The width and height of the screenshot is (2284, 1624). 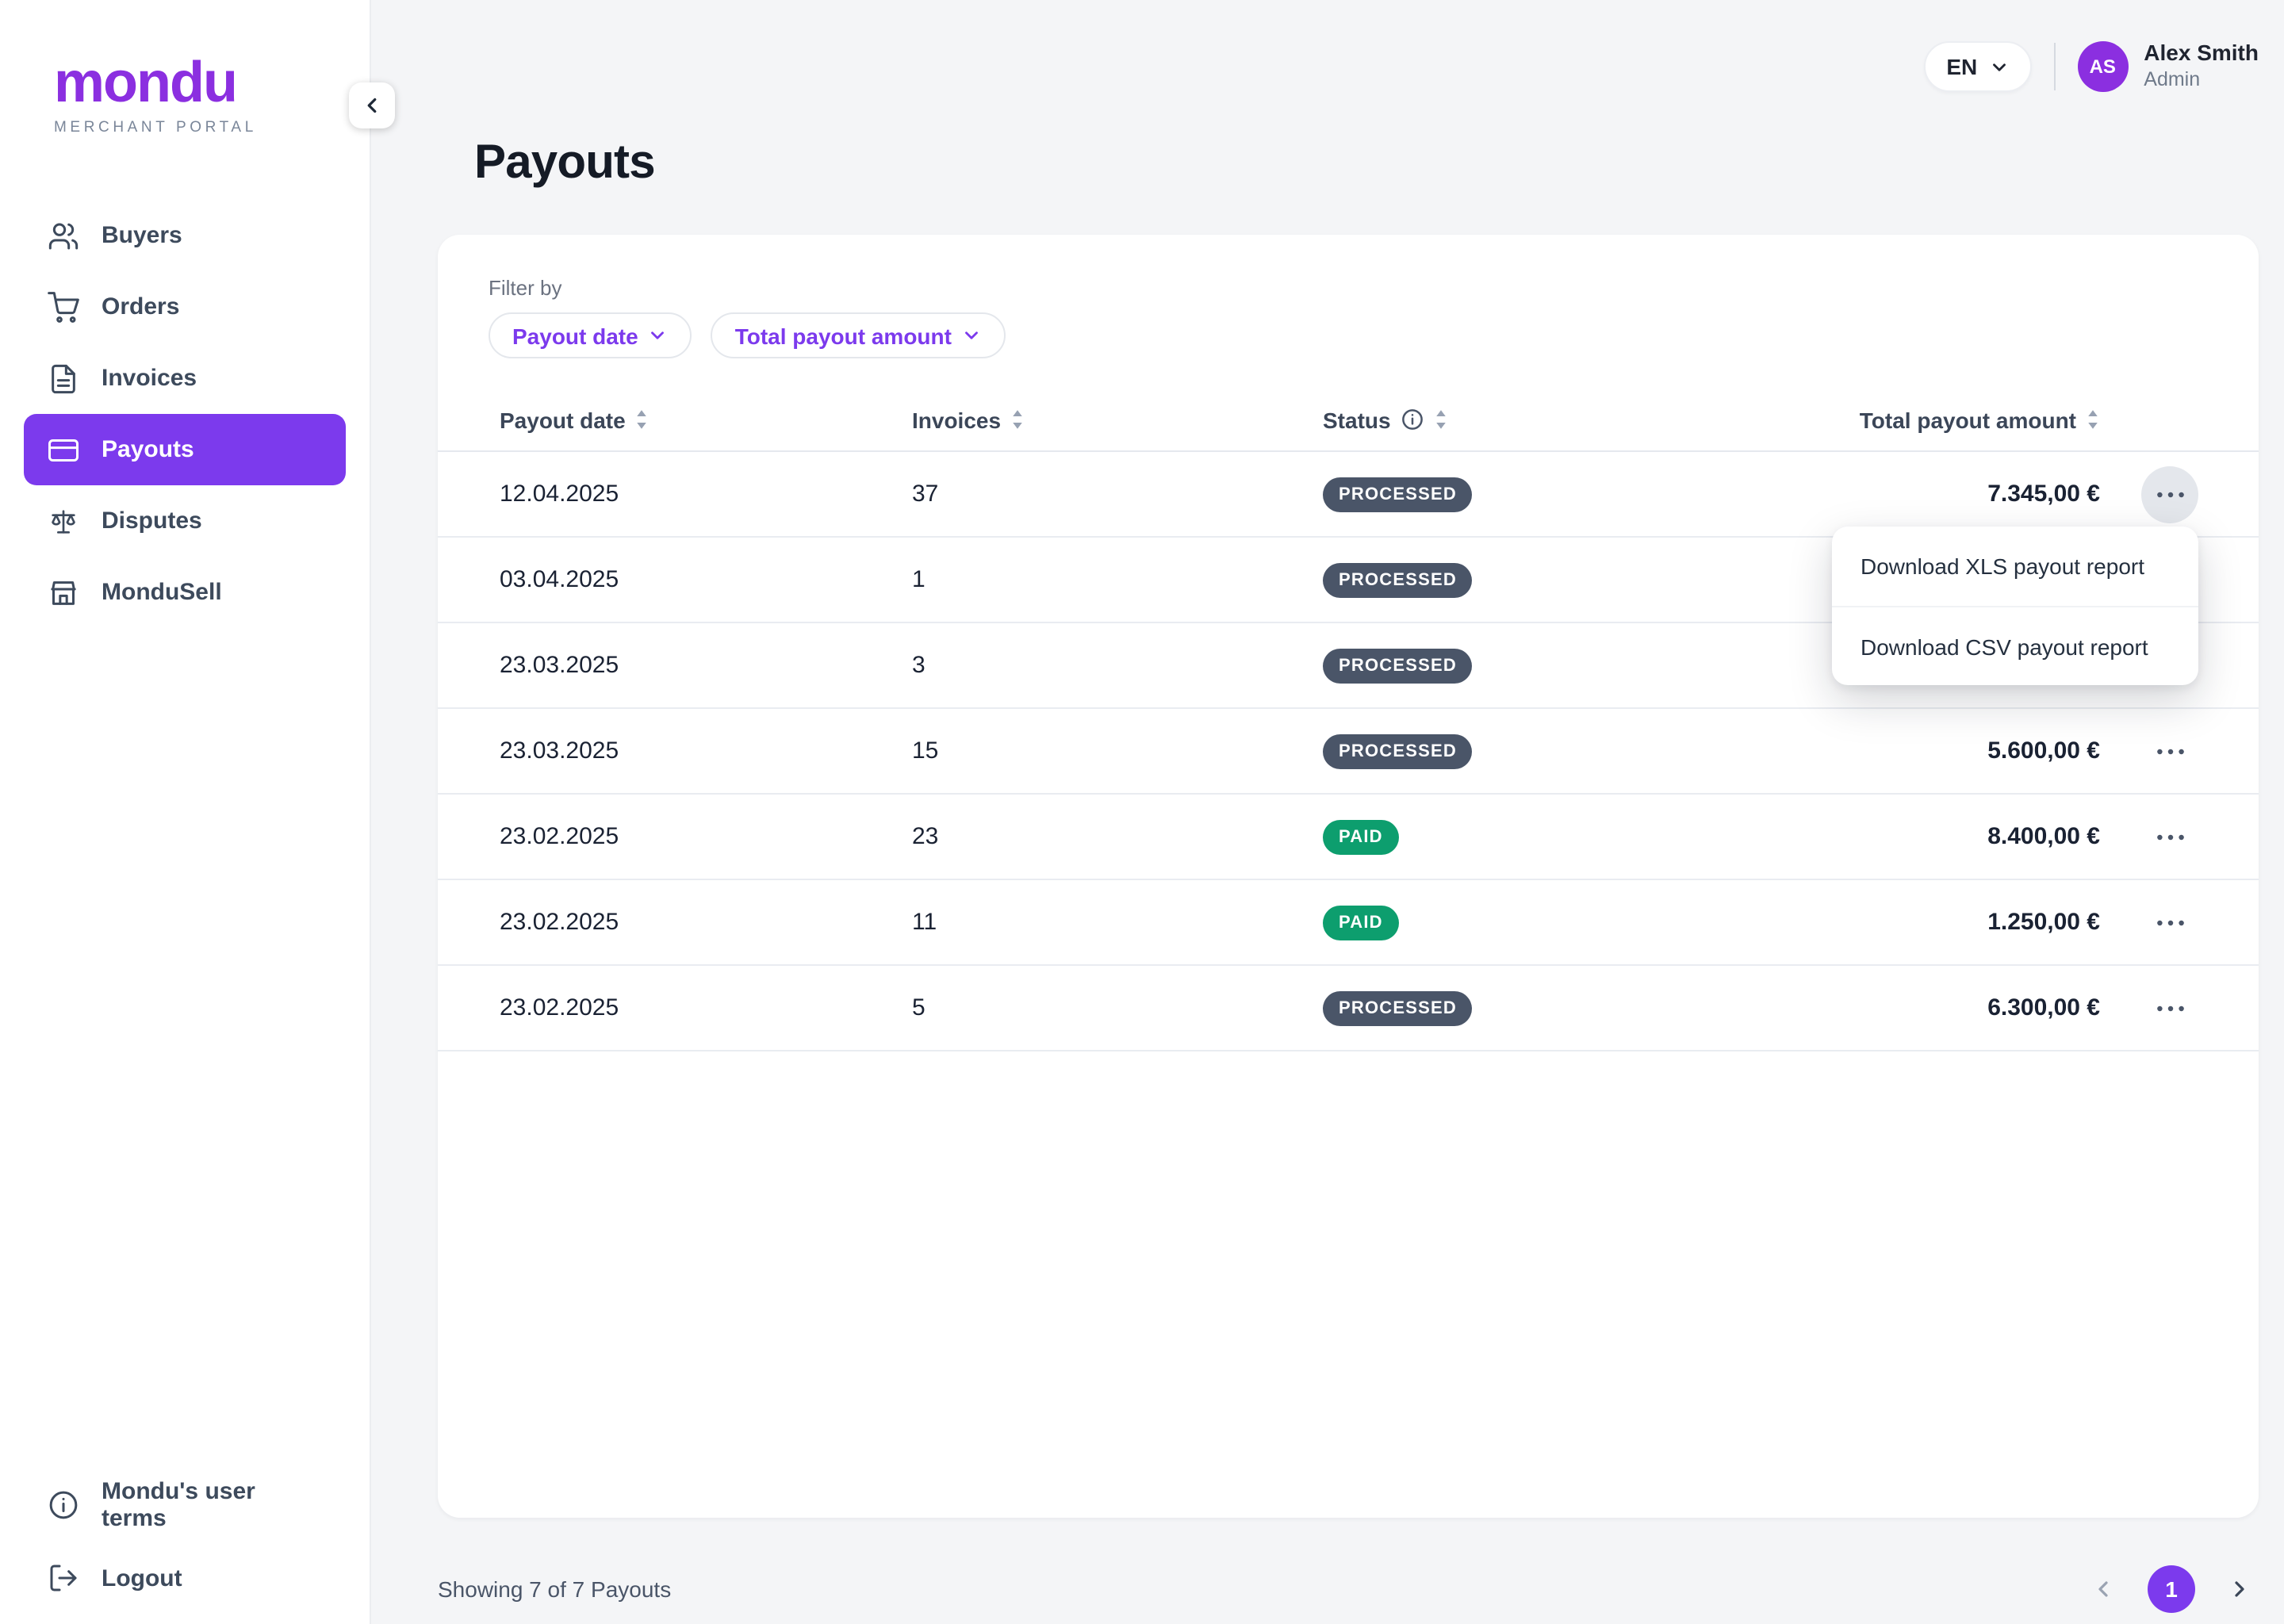 I want to click on sidebar-item-label: Invoices, so click(x=149, y=378).